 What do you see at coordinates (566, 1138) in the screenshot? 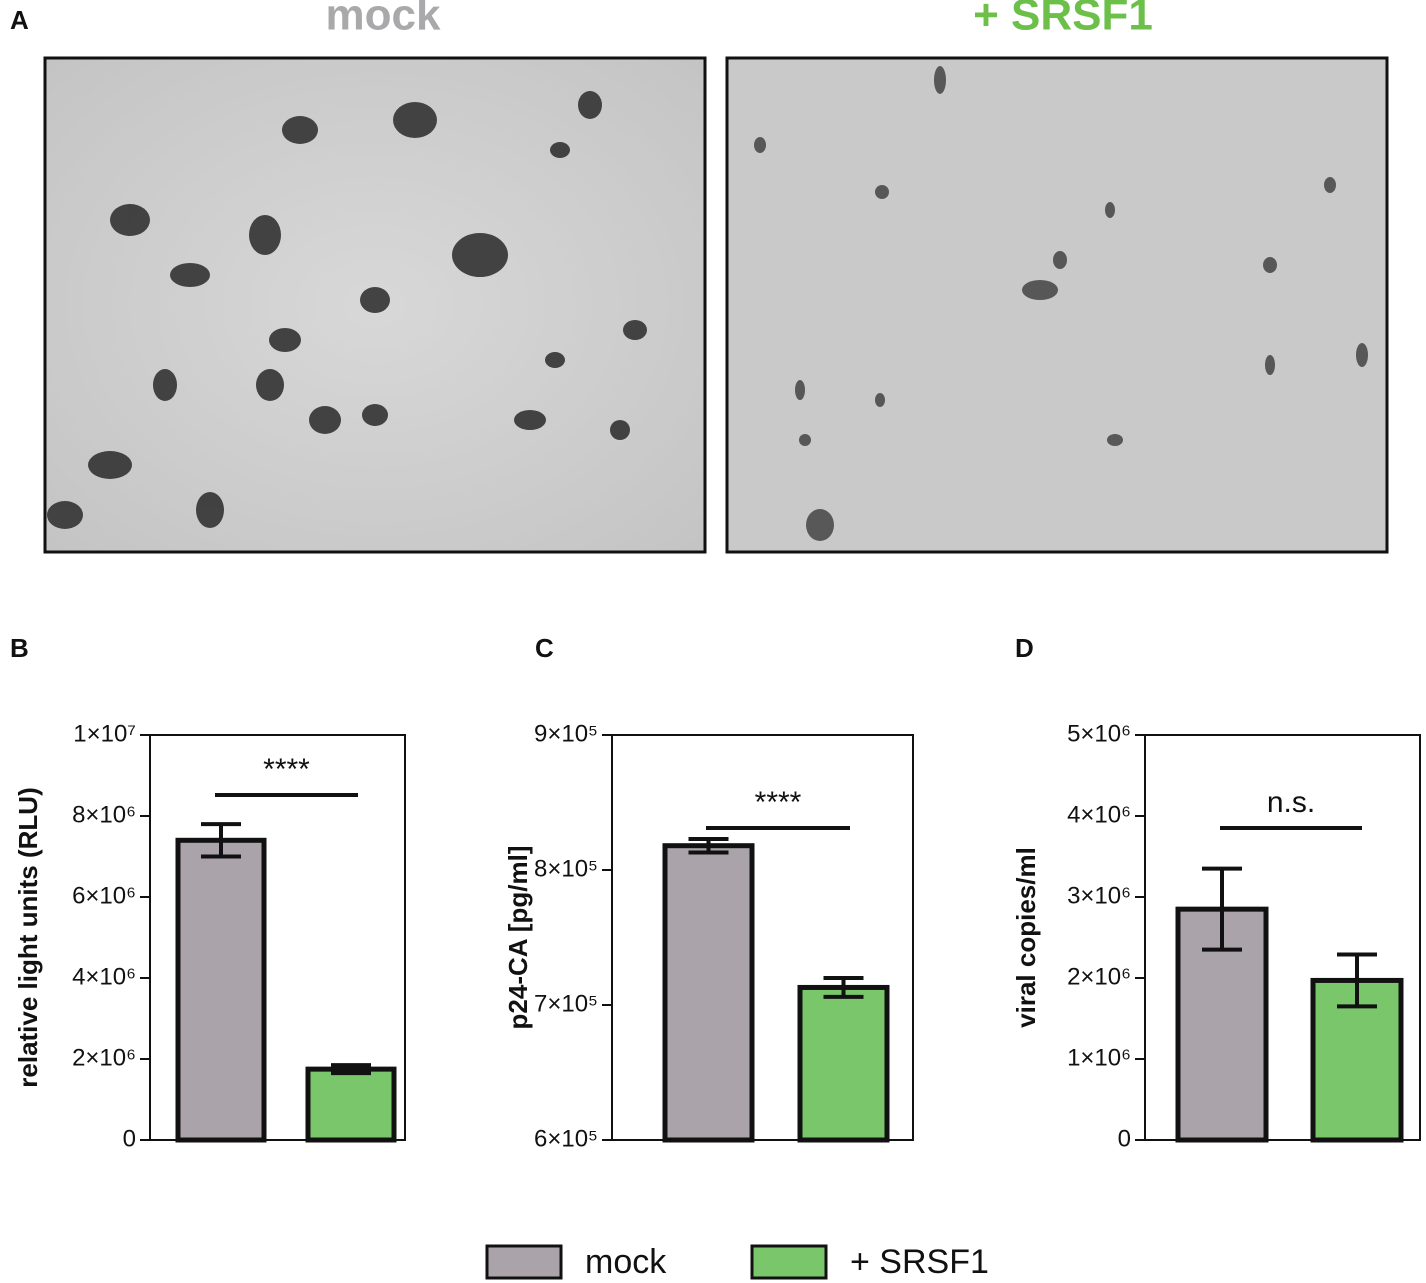
I see `y-tick-label: 6×10⁵` at bounding box center [566, 1138].